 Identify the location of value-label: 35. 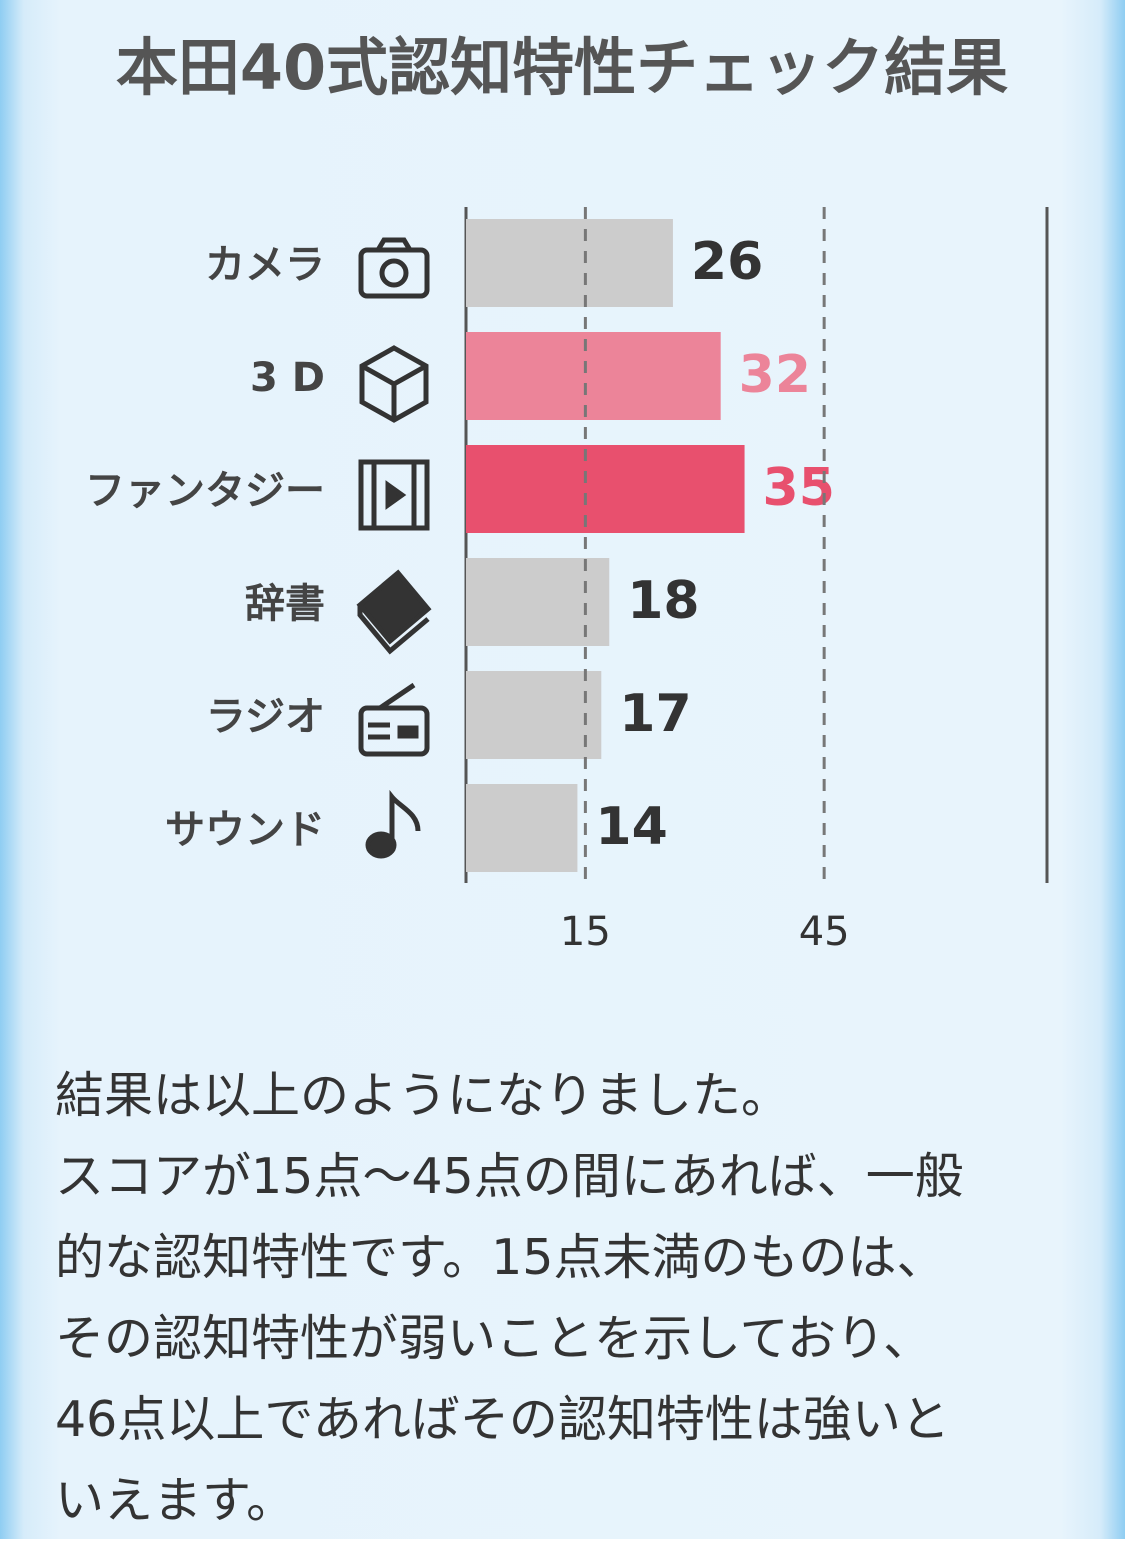
(799, 488).